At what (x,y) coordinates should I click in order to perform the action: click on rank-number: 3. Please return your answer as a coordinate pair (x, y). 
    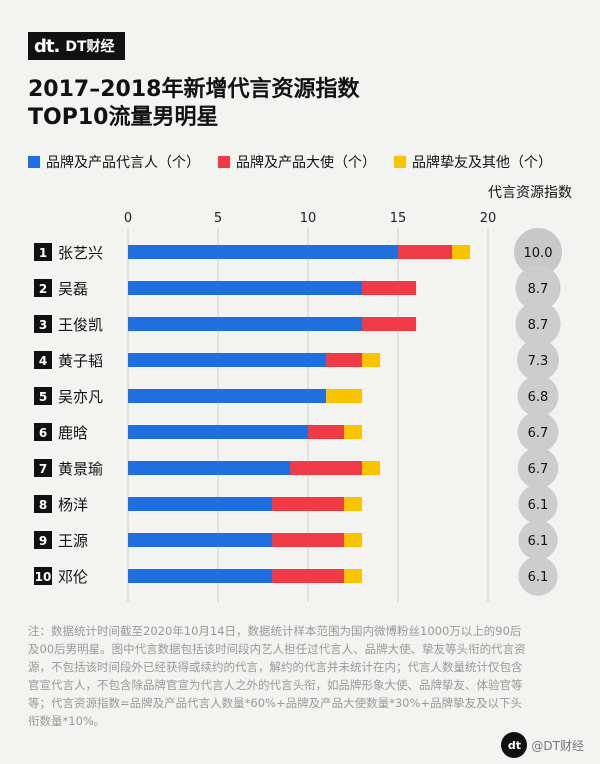
    Looking at the image, I should click on (43, 325).